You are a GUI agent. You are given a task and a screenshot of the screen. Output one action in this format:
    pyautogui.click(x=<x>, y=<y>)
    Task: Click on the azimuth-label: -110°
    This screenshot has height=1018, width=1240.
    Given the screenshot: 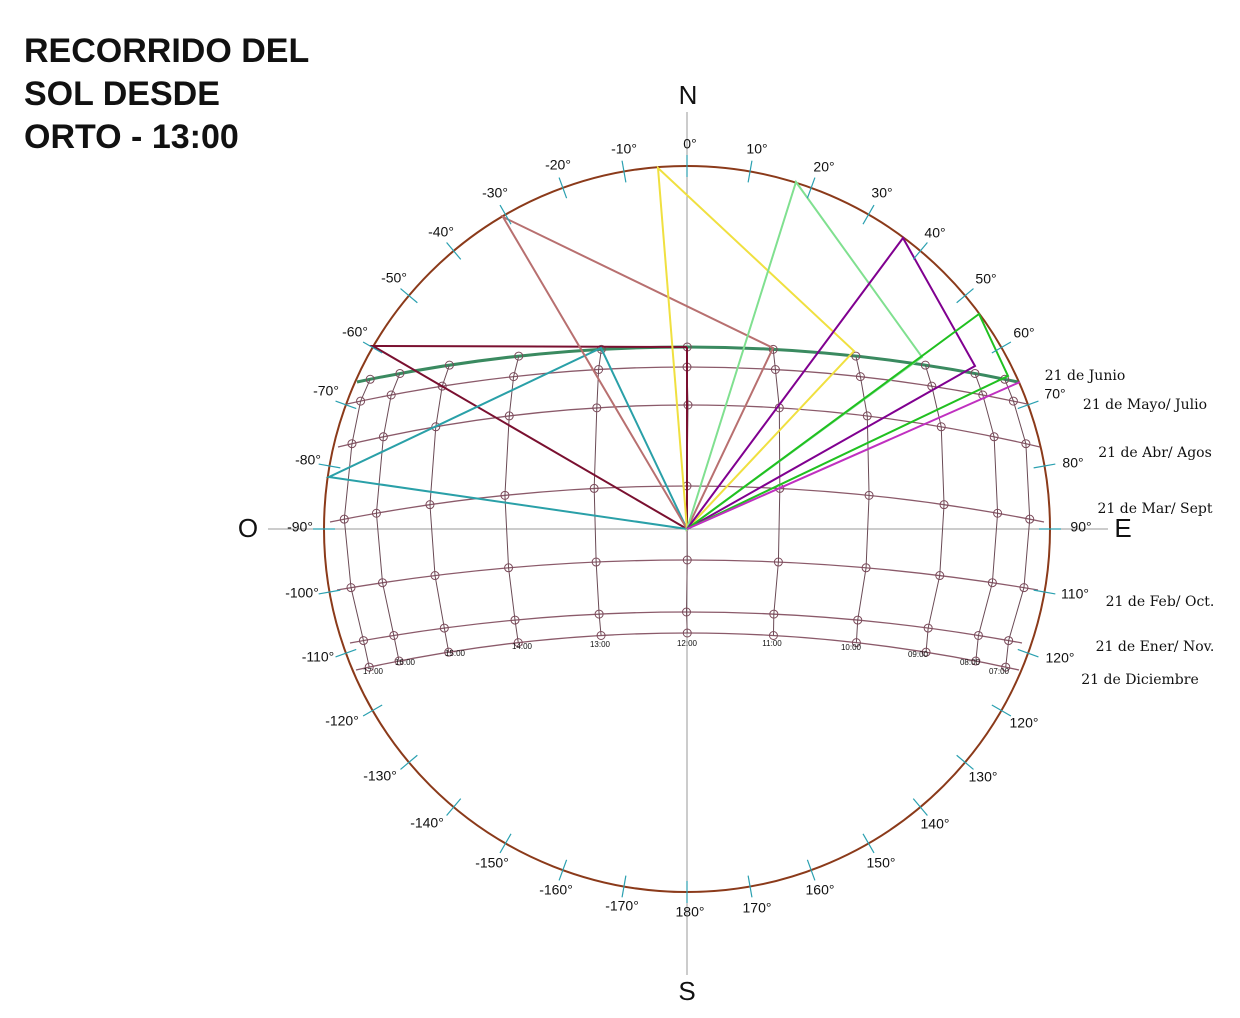 What is the action you would take?
    pyautogui.click(x=318, y=657)
    